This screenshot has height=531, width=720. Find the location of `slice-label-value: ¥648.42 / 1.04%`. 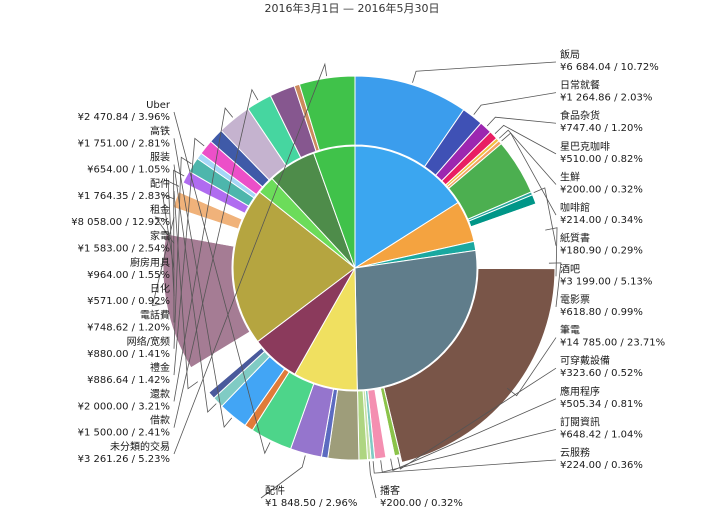

slice-label-value: ¥648.42 / 1.04% is located at coordinates (601, 434).